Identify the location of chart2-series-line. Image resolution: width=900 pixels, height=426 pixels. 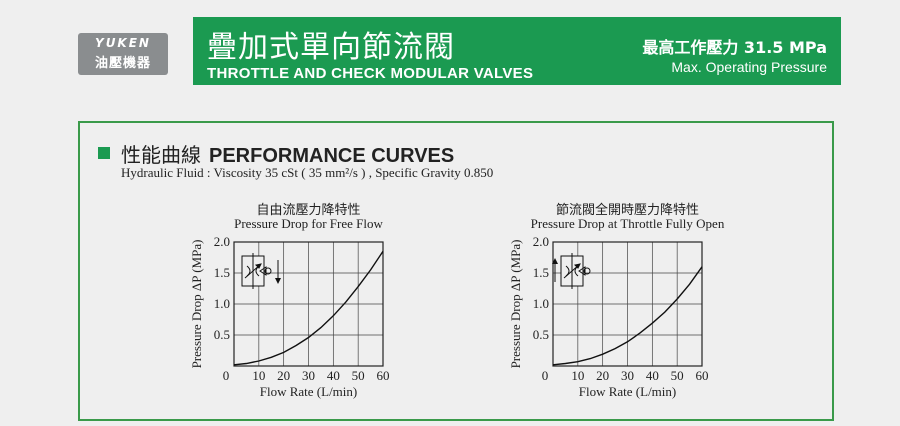
(627, 316).